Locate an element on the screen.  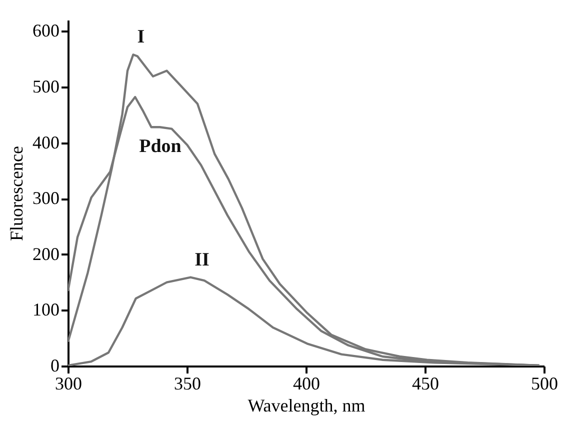
y-tick-label: 500 is located at coordinates (46, 86).